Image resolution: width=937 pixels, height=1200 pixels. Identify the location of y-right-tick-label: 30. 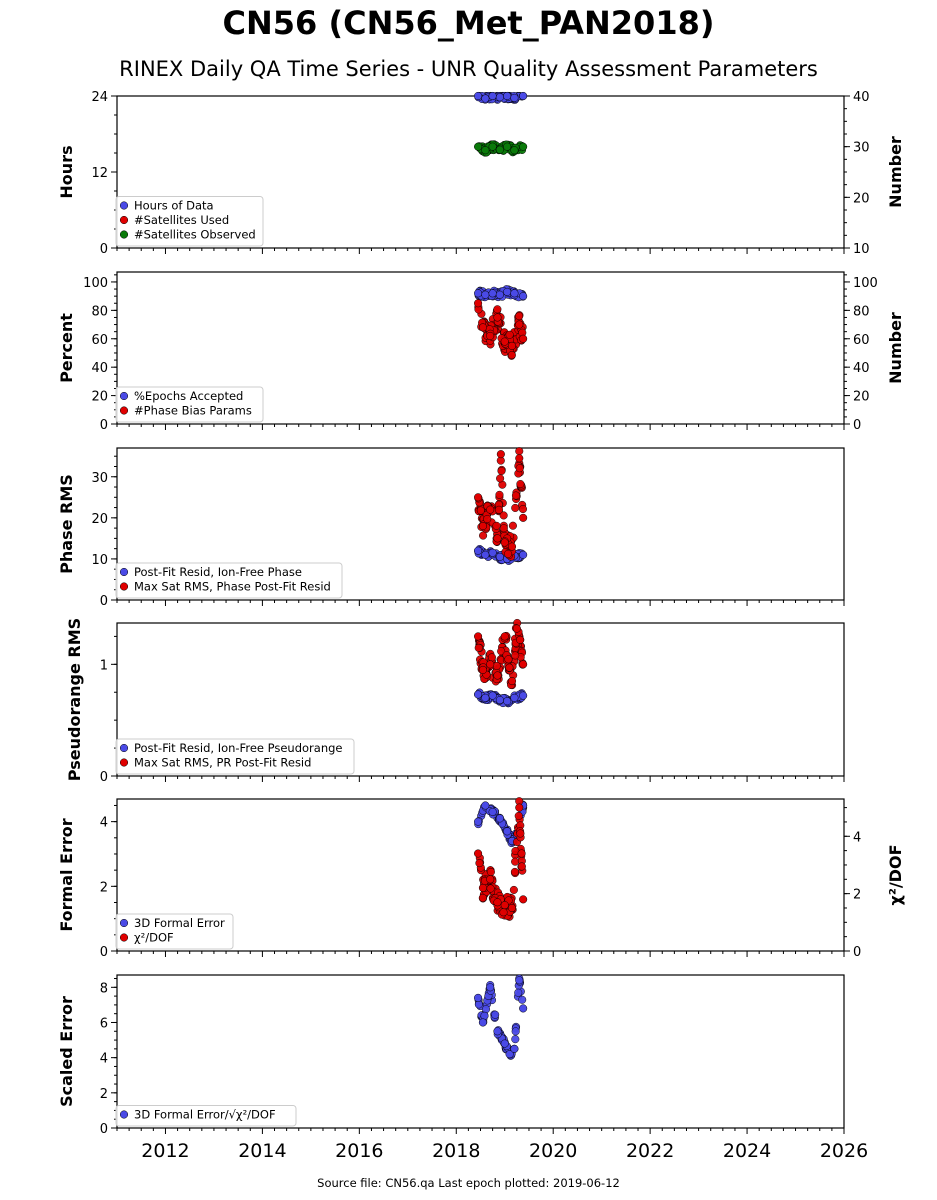
(861, 148).